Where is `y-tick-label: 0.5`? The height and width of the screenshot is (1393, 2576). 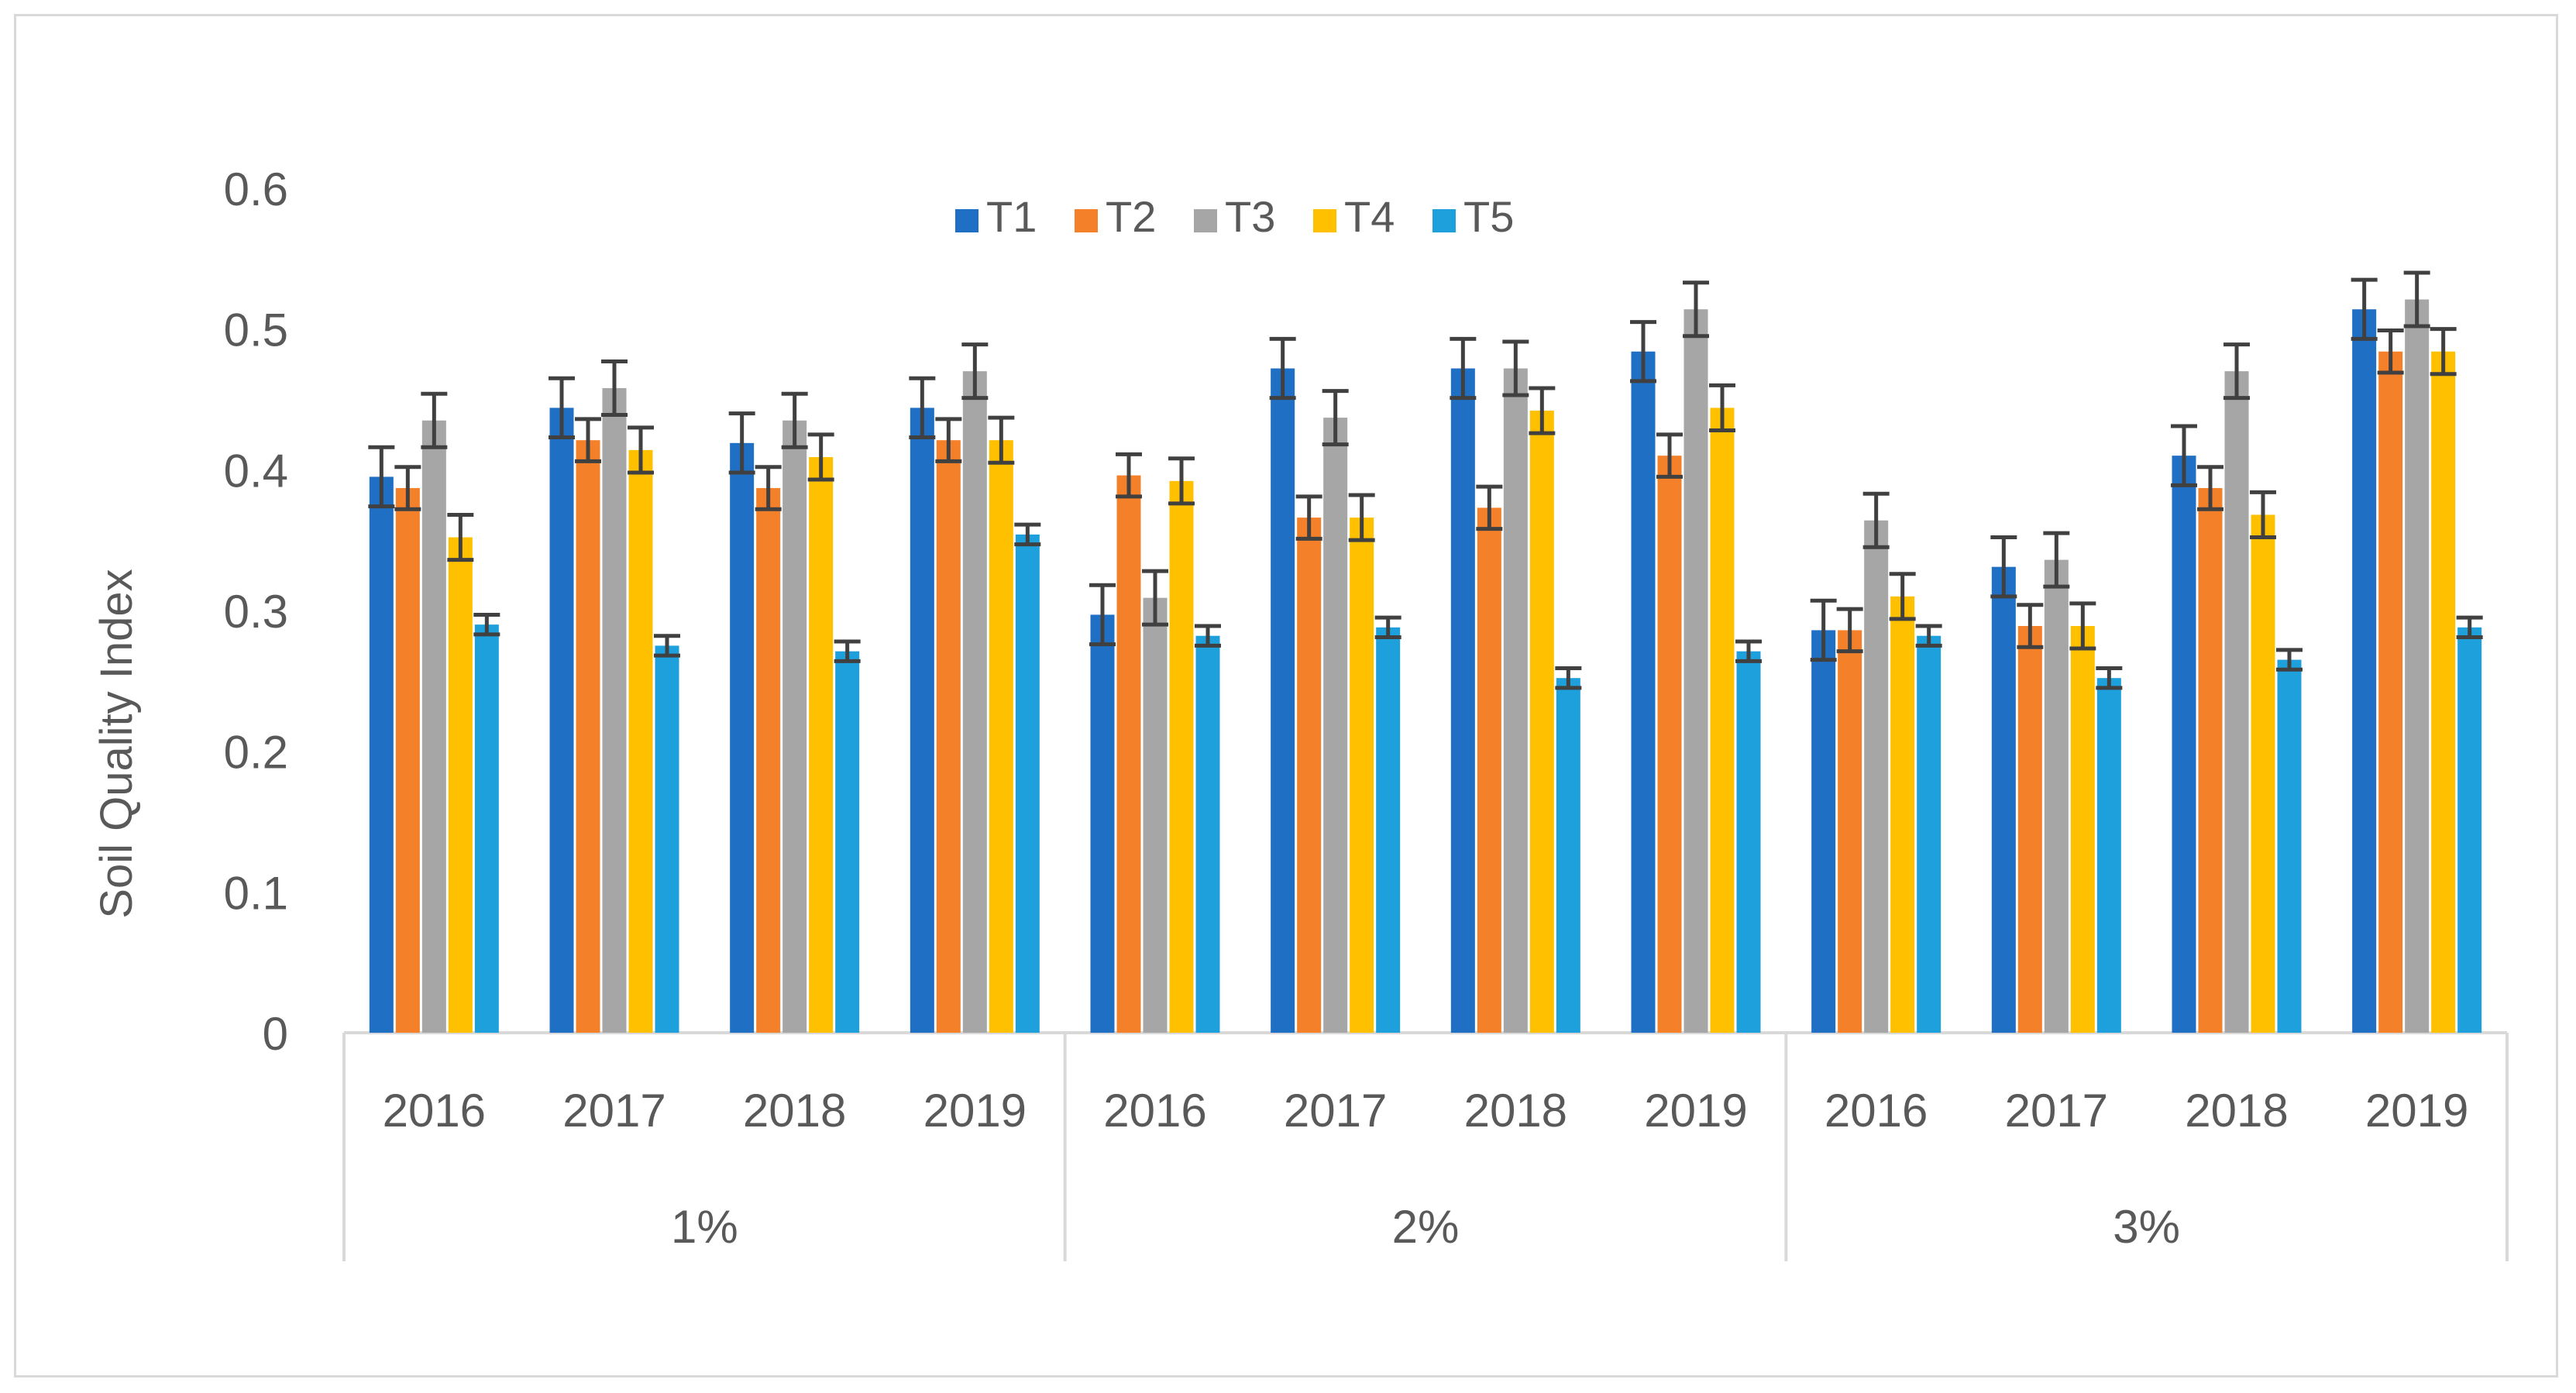
y-tick-label: 0.5 is located at coordinates (256, 330).